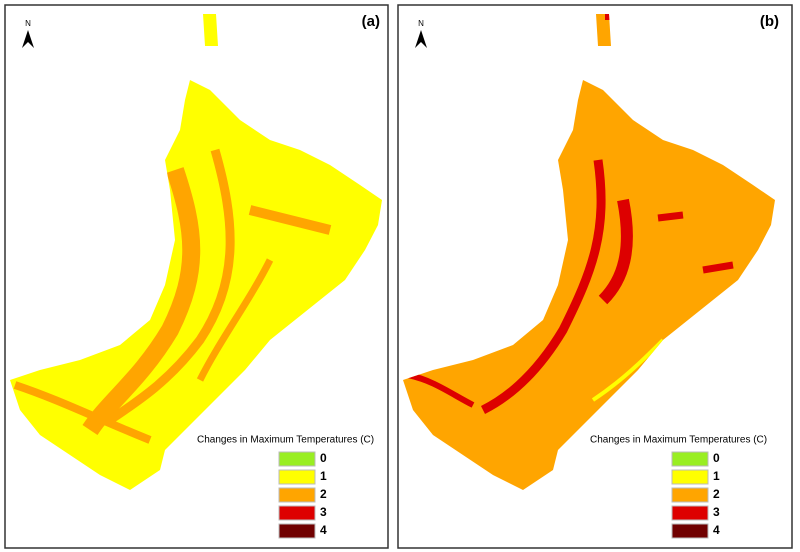  Describe the element at coordinates (371, 21) in the screenshot. I see `panel-label: (a)` at that location.